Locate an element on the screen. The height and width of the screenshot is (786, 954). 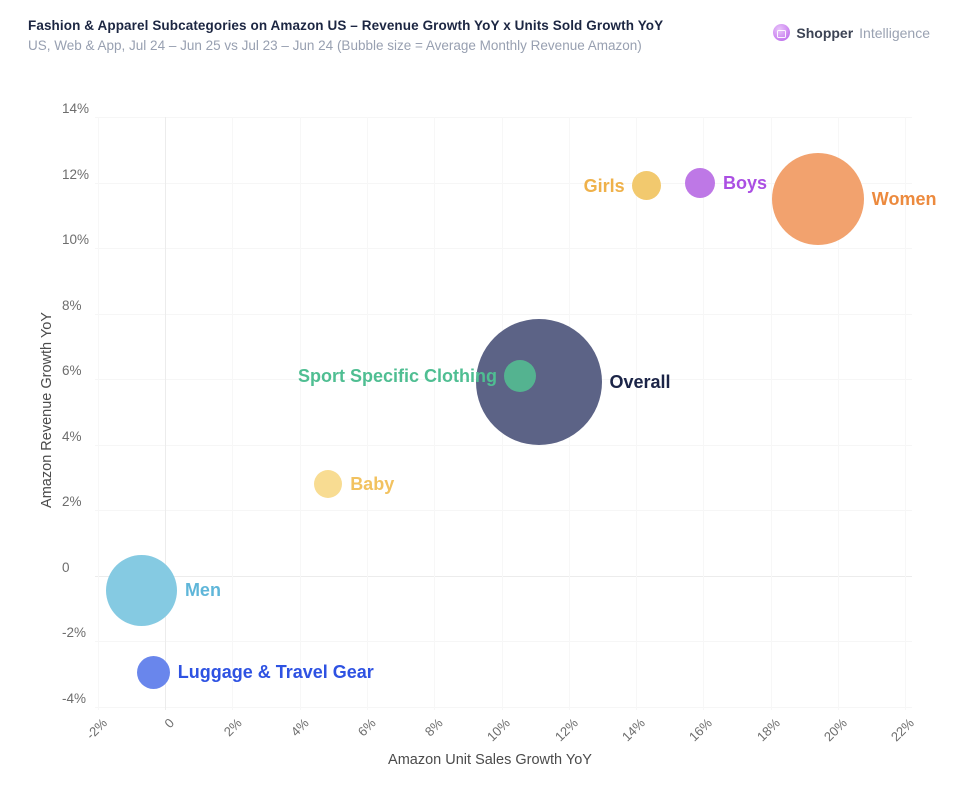
bubble-men is located at coordinates (141, 590).